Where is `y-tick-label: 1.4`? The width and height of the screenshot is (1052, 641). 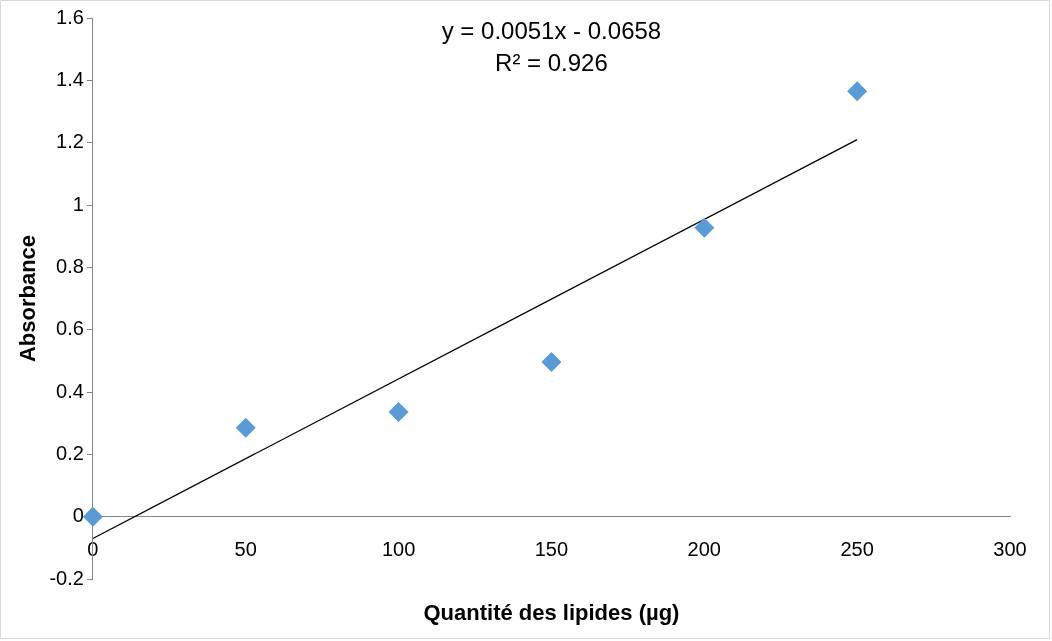 y-tick-label: 1.4 is located at coordinates (70, 78).